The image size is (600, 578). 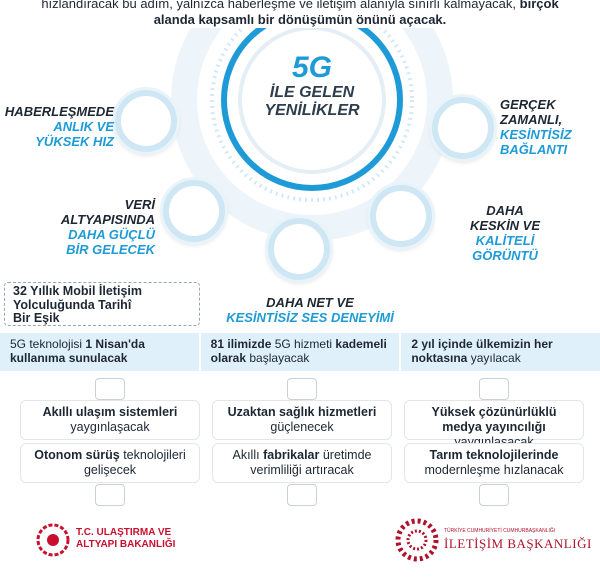 What do you see at coordinates (110, 412) in the screenshot?
I see `text-part: Akıllı ulaşım sistemleri` at bounding box center [110, 412].